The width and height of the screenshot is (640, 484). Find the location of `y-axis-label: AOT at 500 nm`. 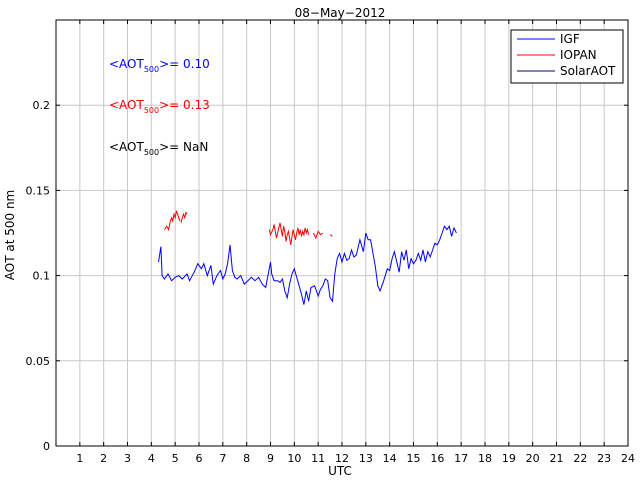

y-axis-label: AOT at 500 nm is located at coordinates (10, 235).